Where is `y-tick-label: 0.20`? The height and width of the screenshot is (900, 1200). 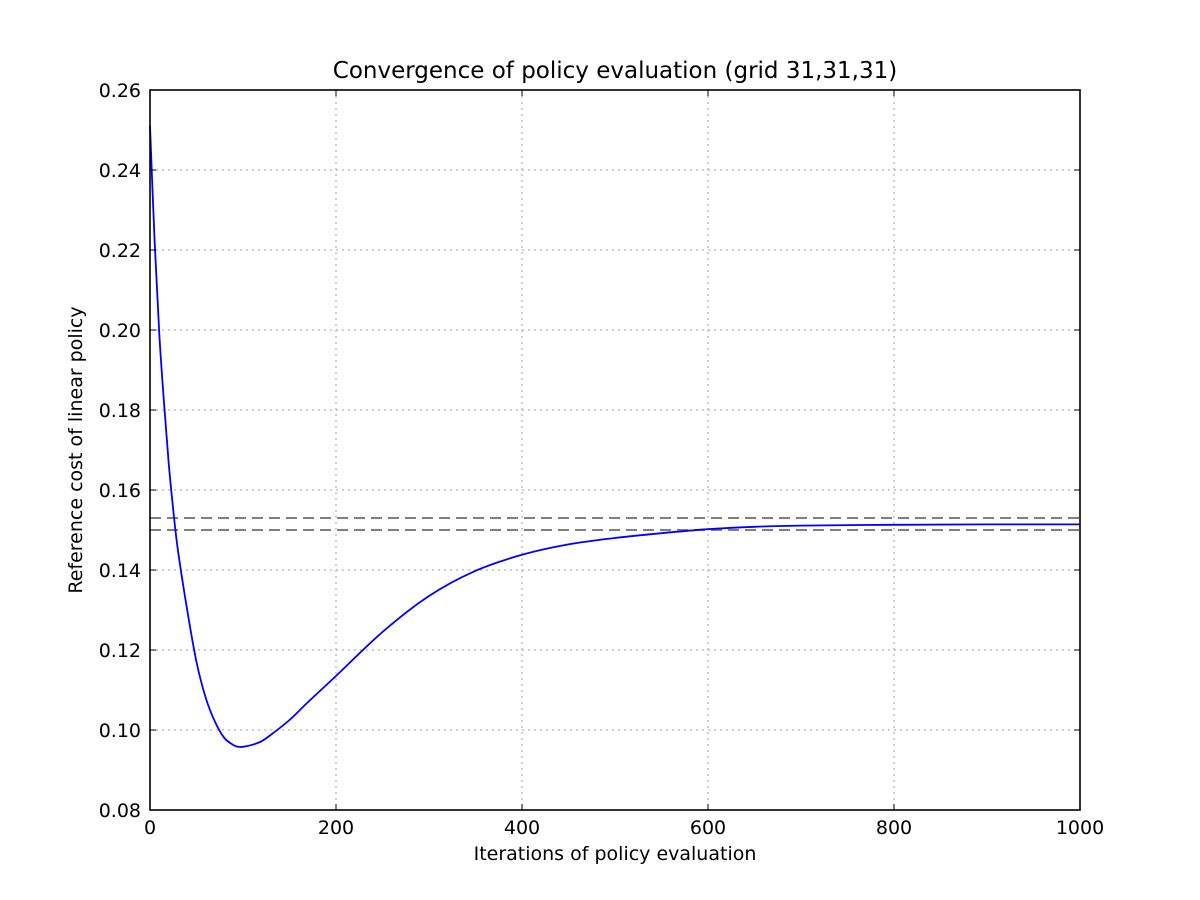
y-tick-label: 0.20 is located at coordinates (120, 331).